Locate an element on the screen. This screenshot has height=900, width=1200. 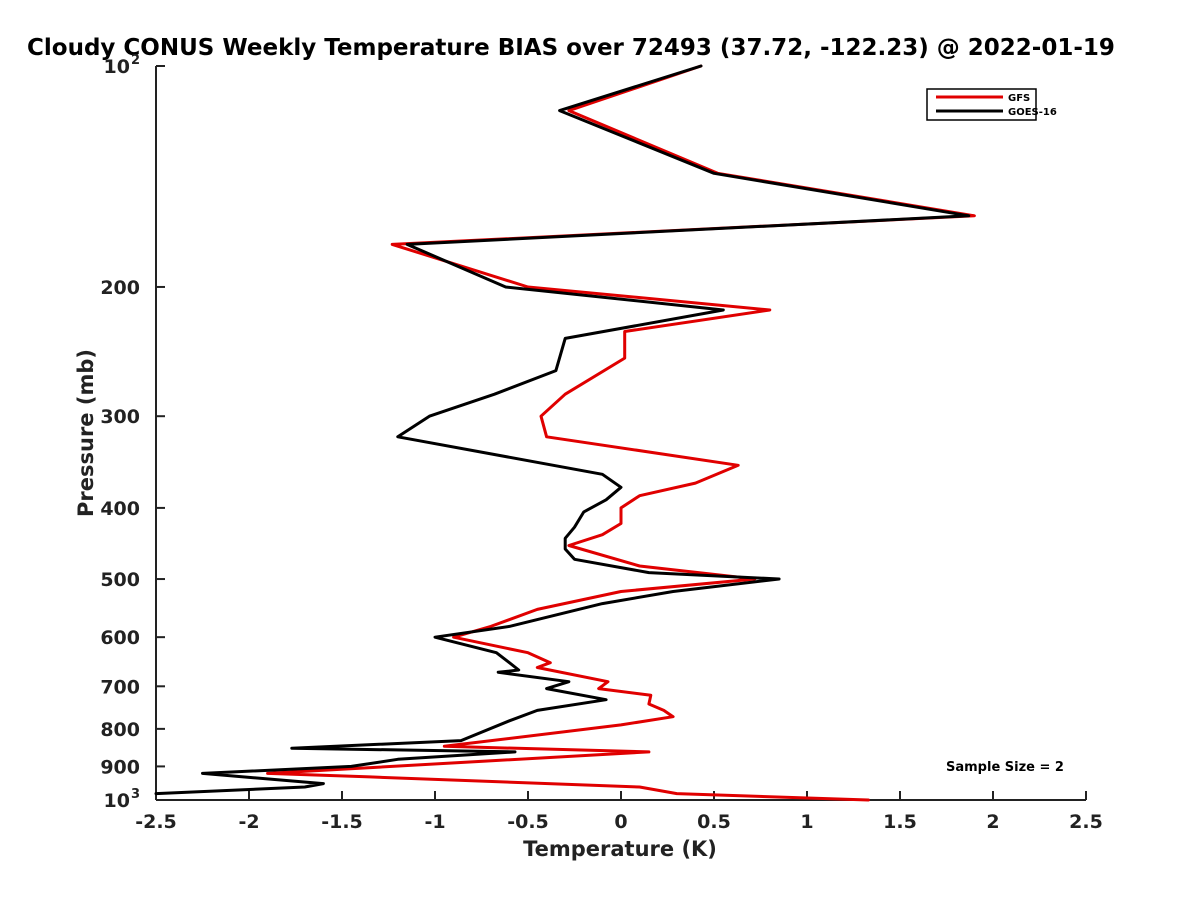
chart-legend: GFS GOES-16 is located at coordinates (991, 104).